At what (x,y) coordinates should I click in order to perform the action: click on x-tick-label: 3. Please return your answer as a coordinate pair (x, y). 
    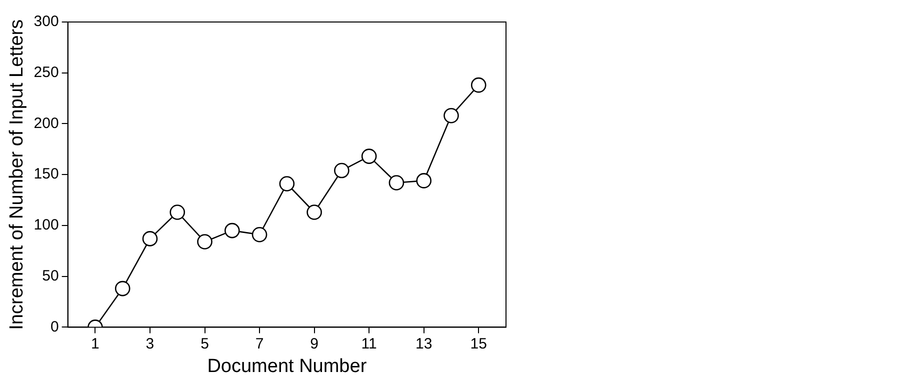
    Looking at the image, I should click on (150, 343).